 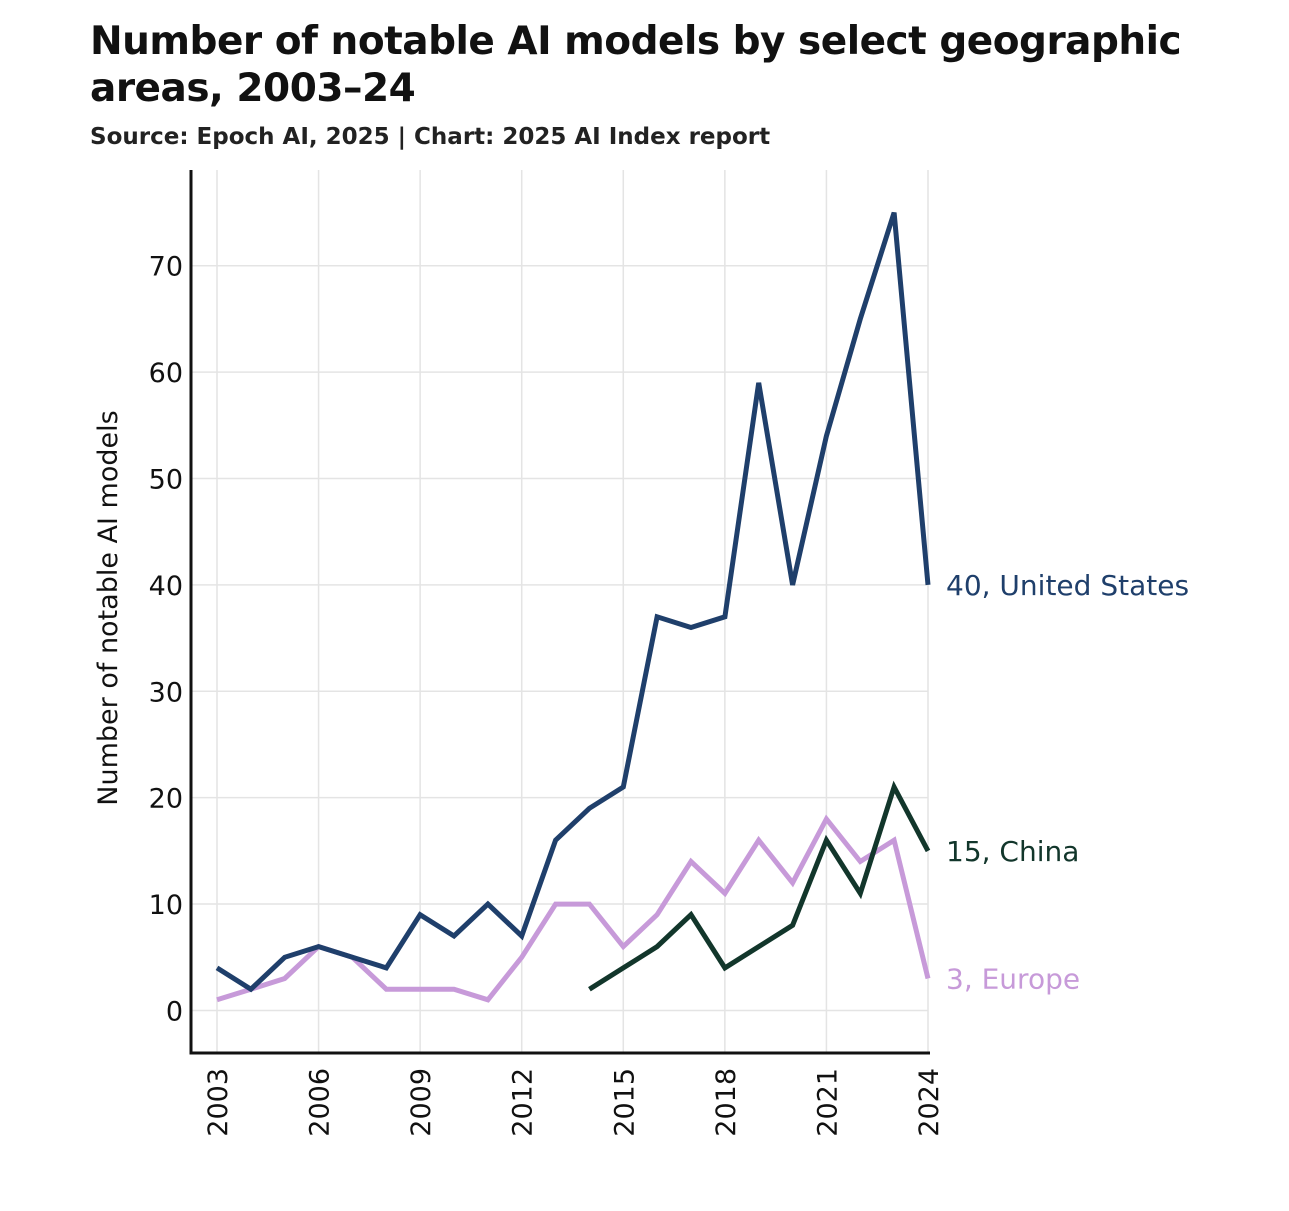 What do you see at coordinates (624, 1102) in the screenshot?
I see `x-tick-label: 2015` at bounding box center [624, 1102].